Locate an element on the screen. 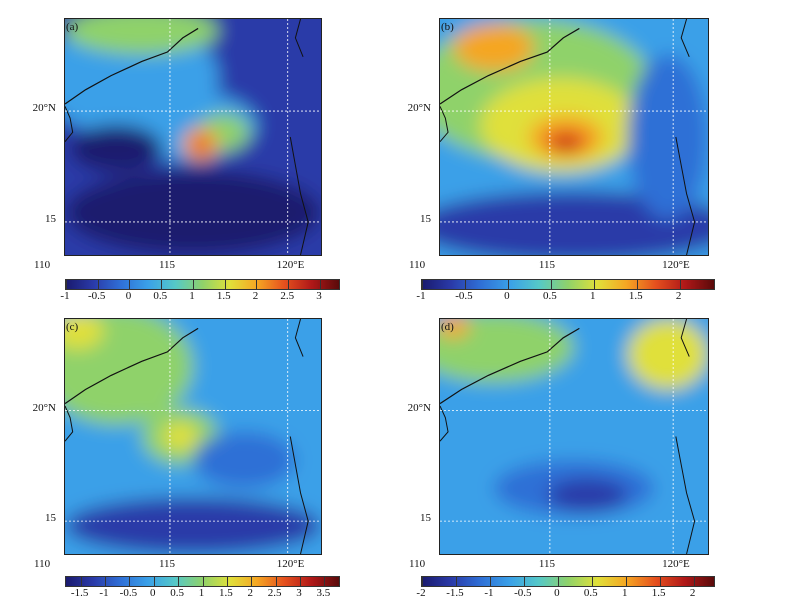  colorbar-tick-label: 2.5 is located at coordinates (274, 593).